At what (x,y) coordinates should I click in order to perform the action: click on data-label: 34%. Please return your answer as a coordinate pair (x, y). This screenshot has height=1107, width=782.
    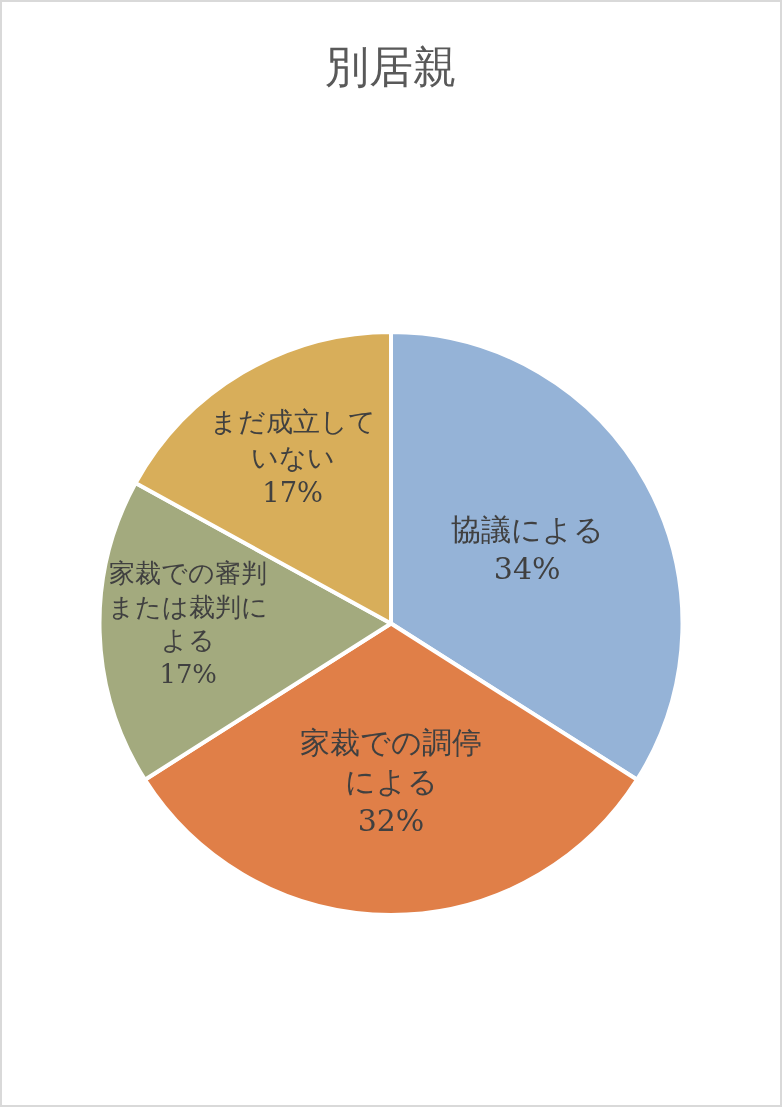
    Looking at the image, I should click on (527, 568).